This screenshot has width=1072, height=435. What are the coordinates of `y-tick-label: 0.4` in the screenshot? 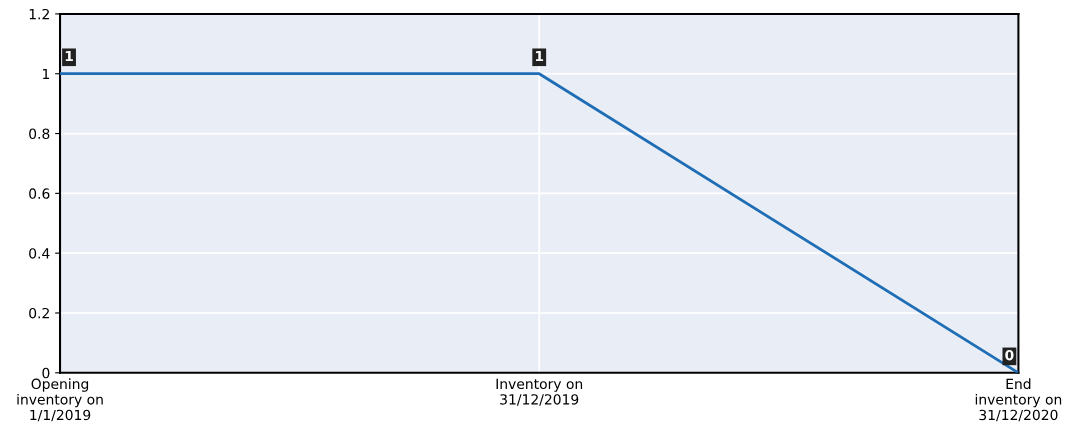 It's located at (39, 253).